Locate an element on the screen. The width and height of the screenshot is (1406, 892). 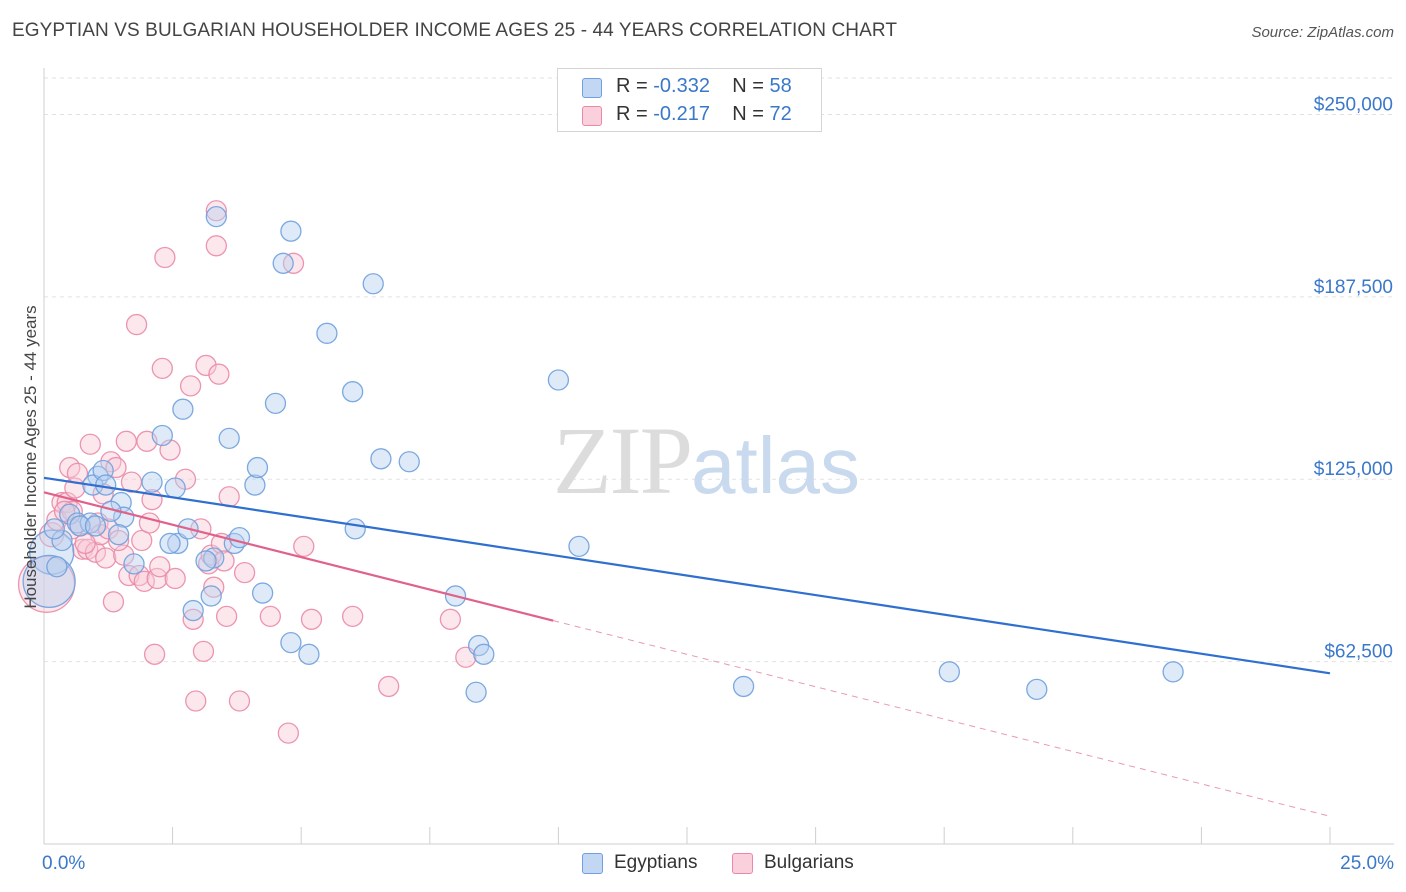
legend-text-bulgarians: R = -0.217 N = 72 is located at coordinates (704, 114).